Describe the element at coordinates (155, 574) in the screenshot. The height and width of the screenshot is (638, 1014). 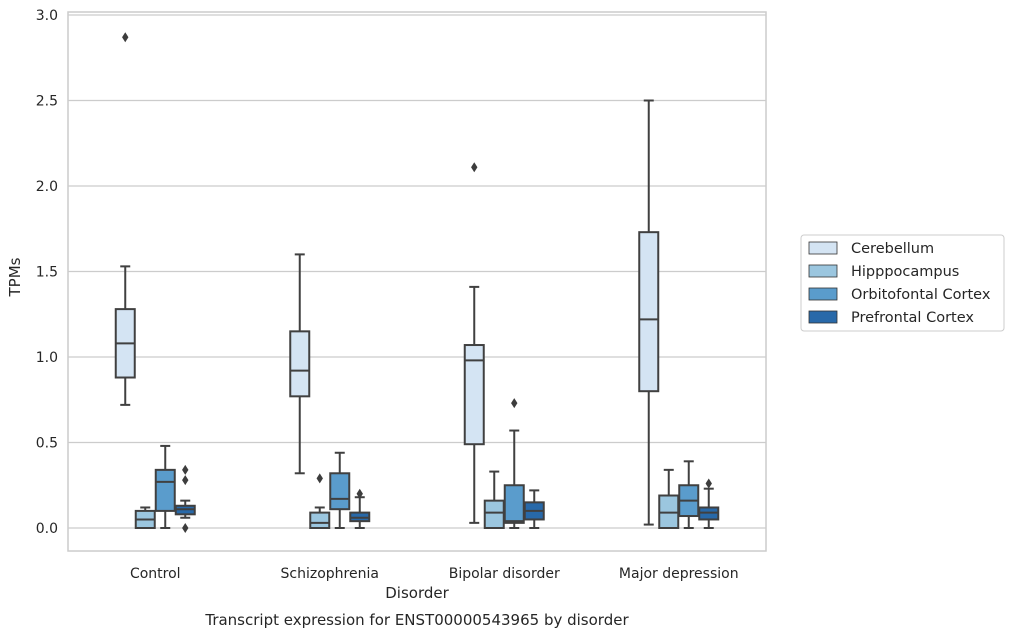
I see `x-tick-label: Control` at that location.